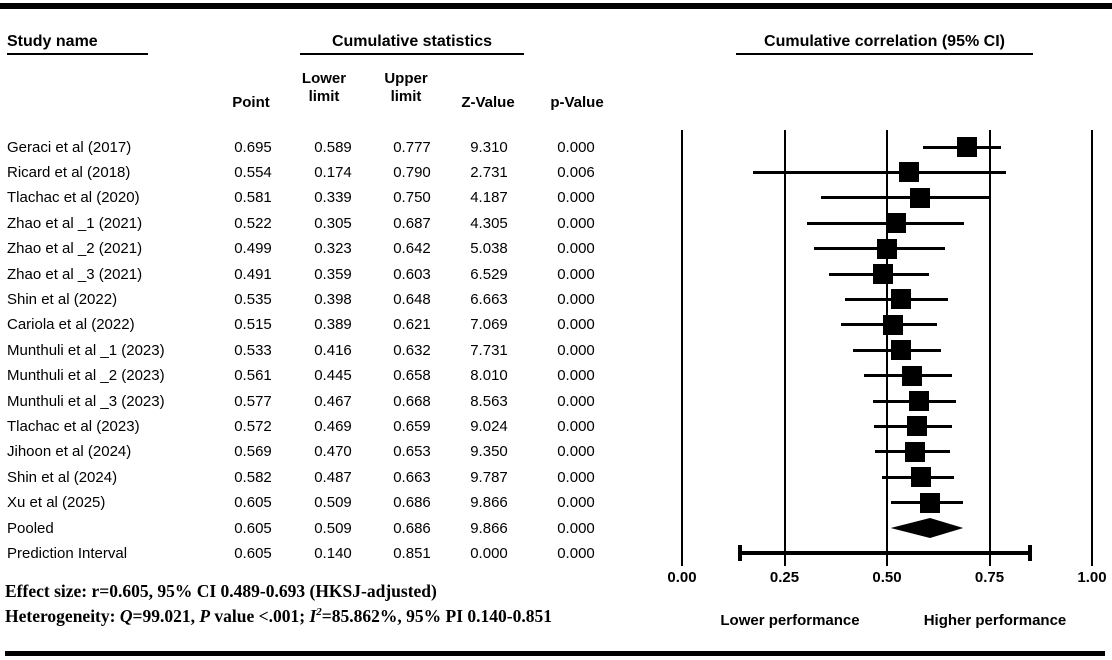  I want to click on cell-value: 0.389, so click(333, 325).